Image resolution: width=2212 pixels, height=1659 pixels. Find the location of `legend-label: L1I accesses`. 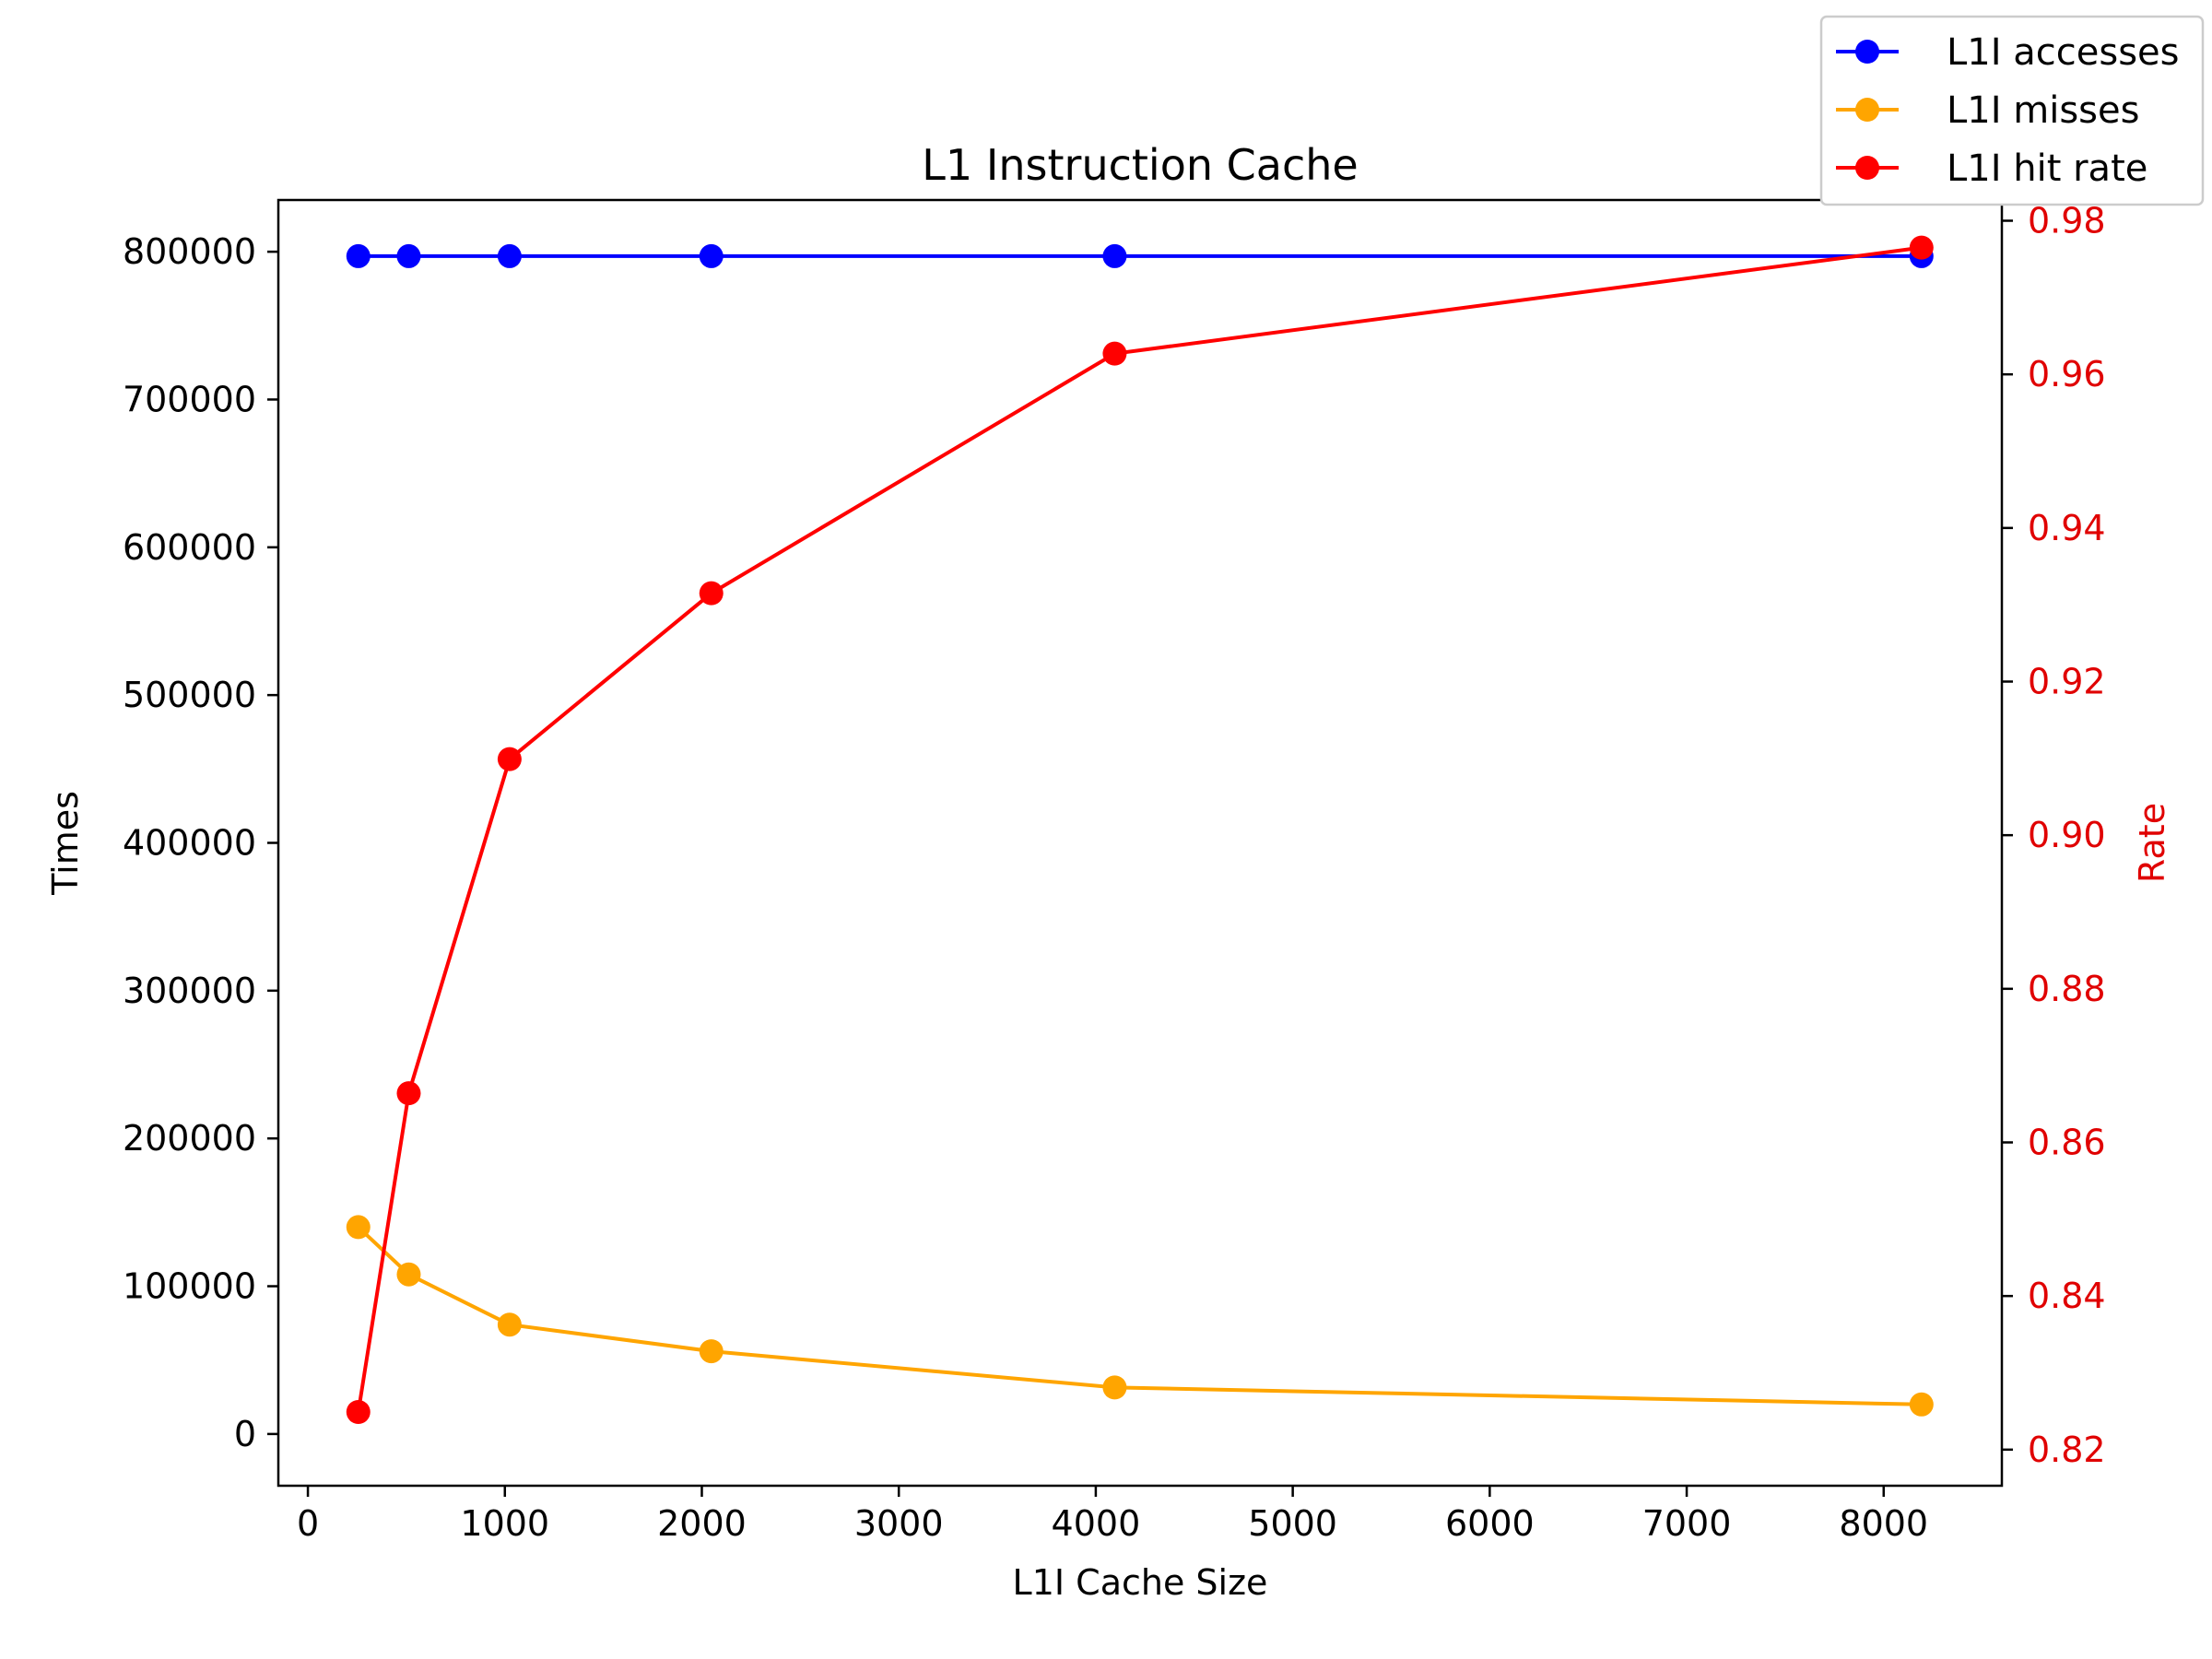

legend-label: L1I accesses is located at coordinates (2063, 52).